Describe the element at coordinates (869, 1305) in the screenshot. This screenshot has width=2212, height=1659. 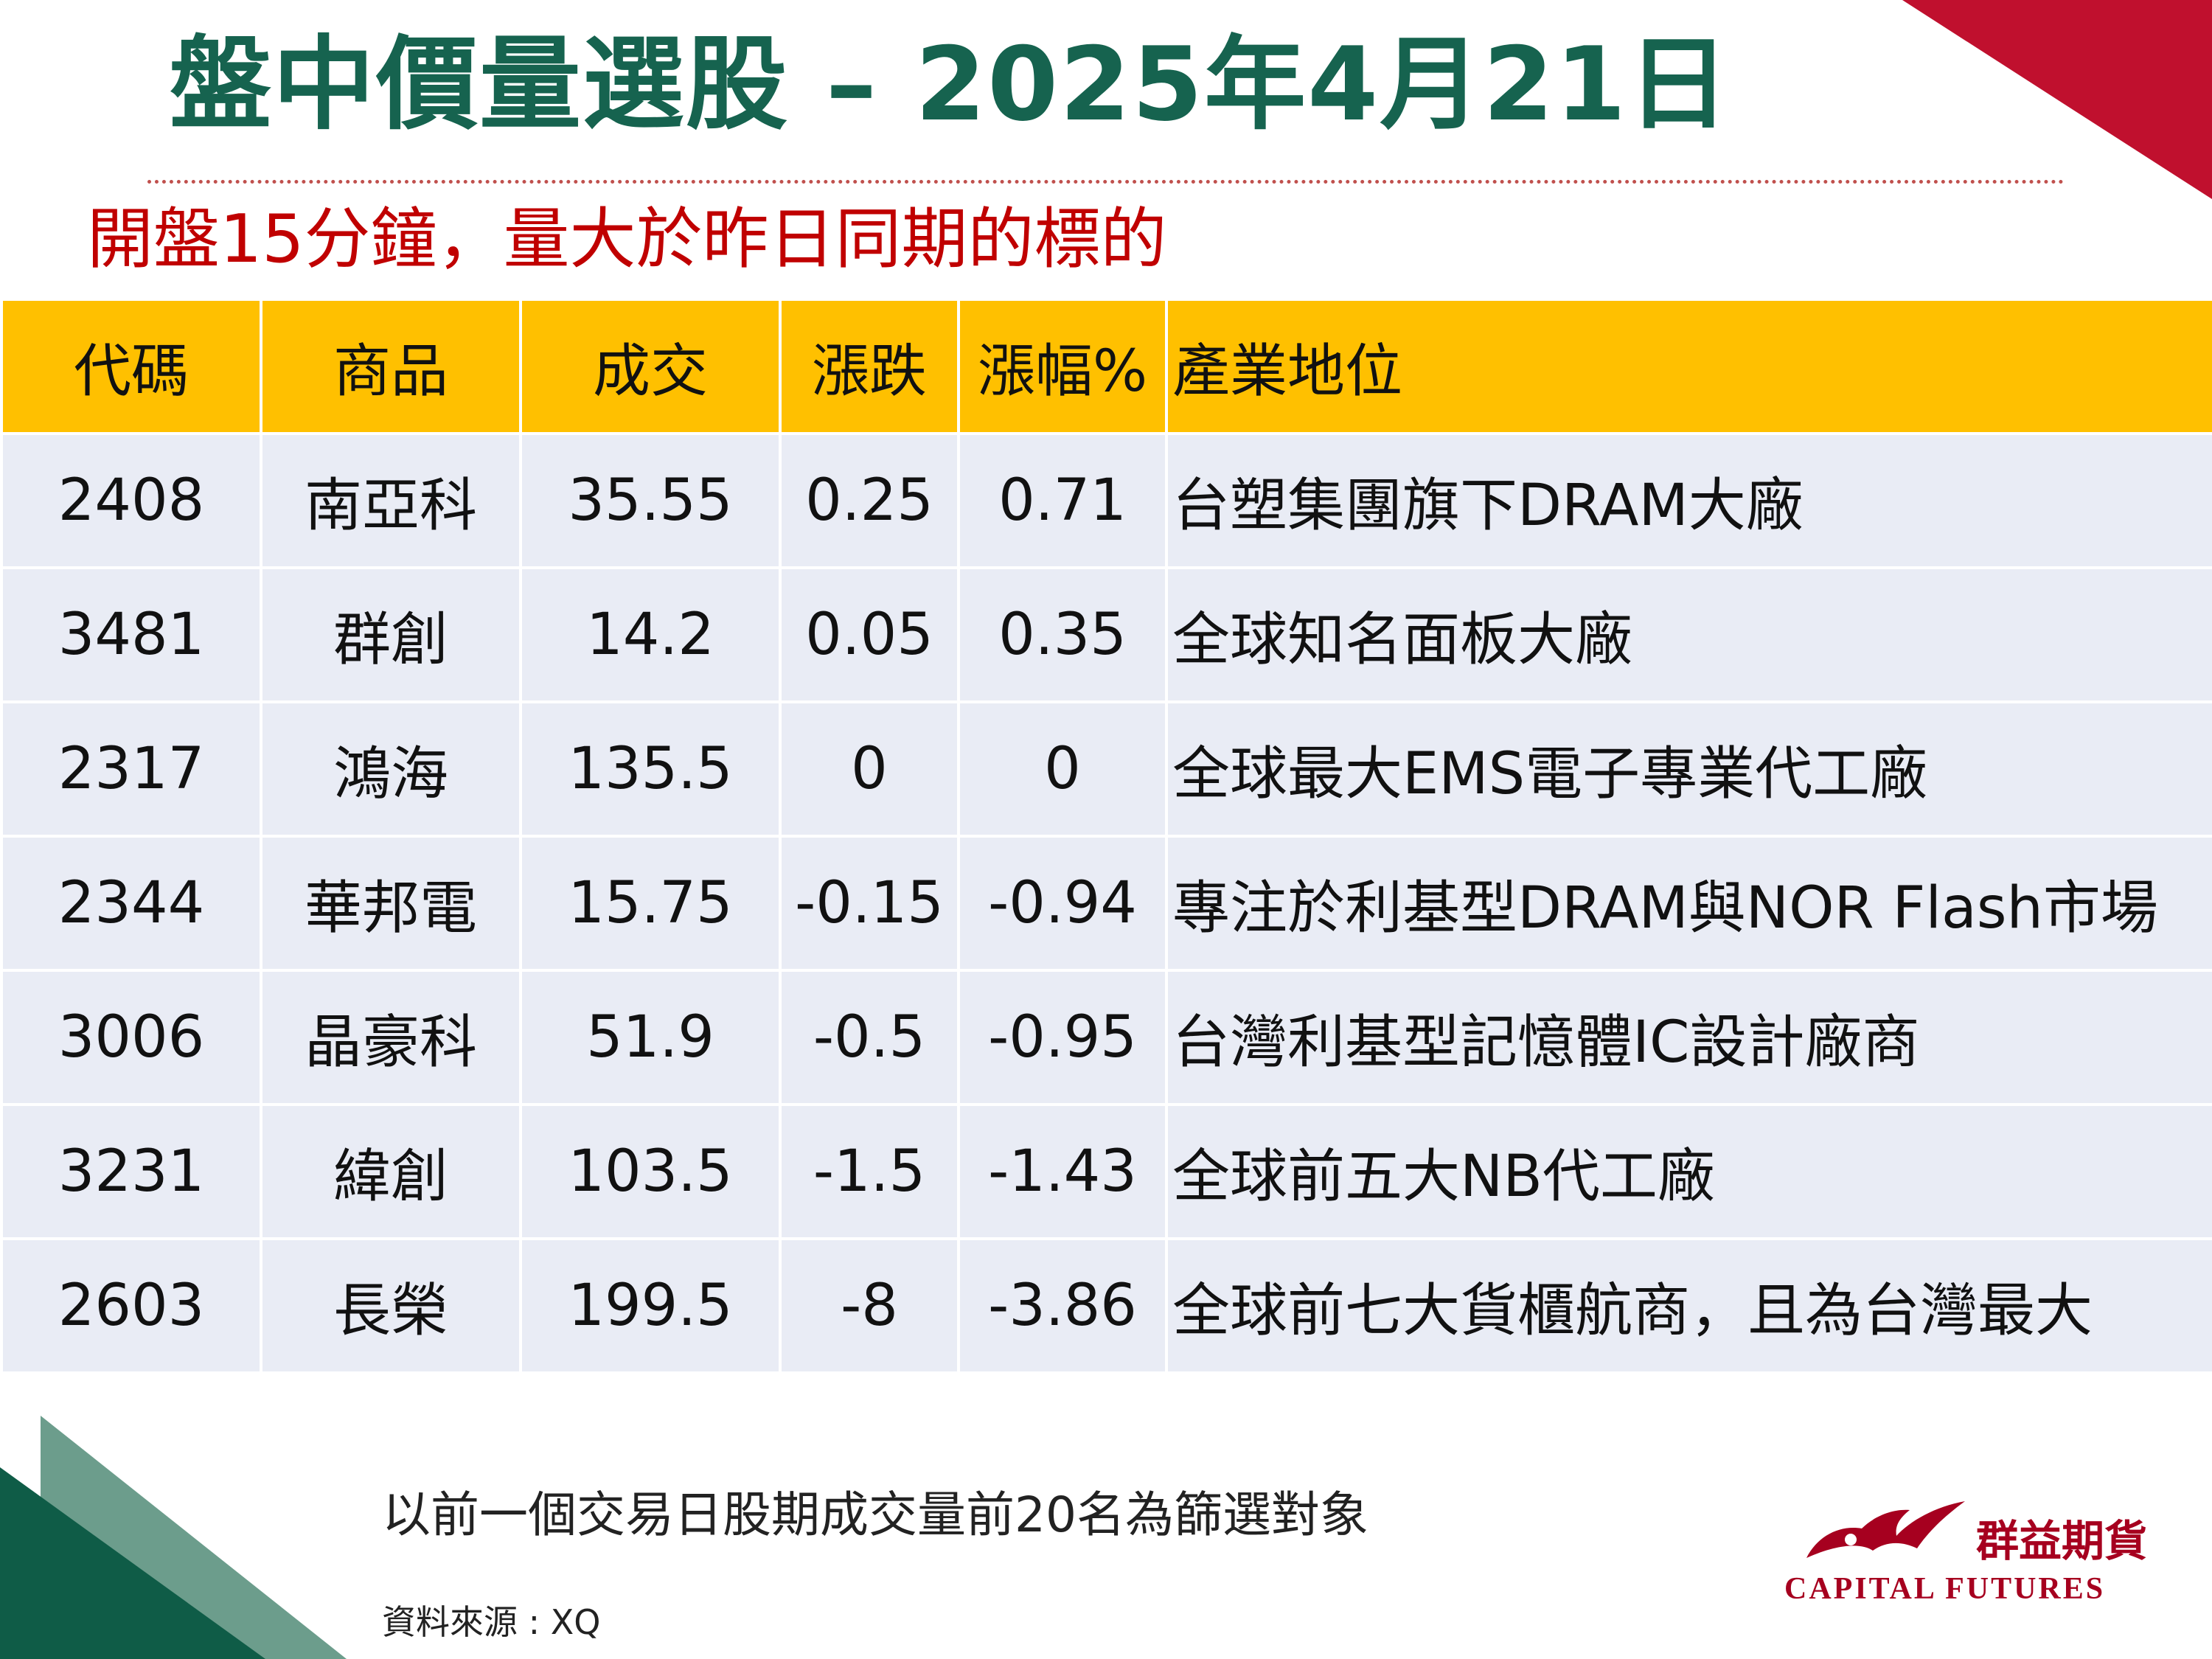
I see `cell-change: -8` at that location.